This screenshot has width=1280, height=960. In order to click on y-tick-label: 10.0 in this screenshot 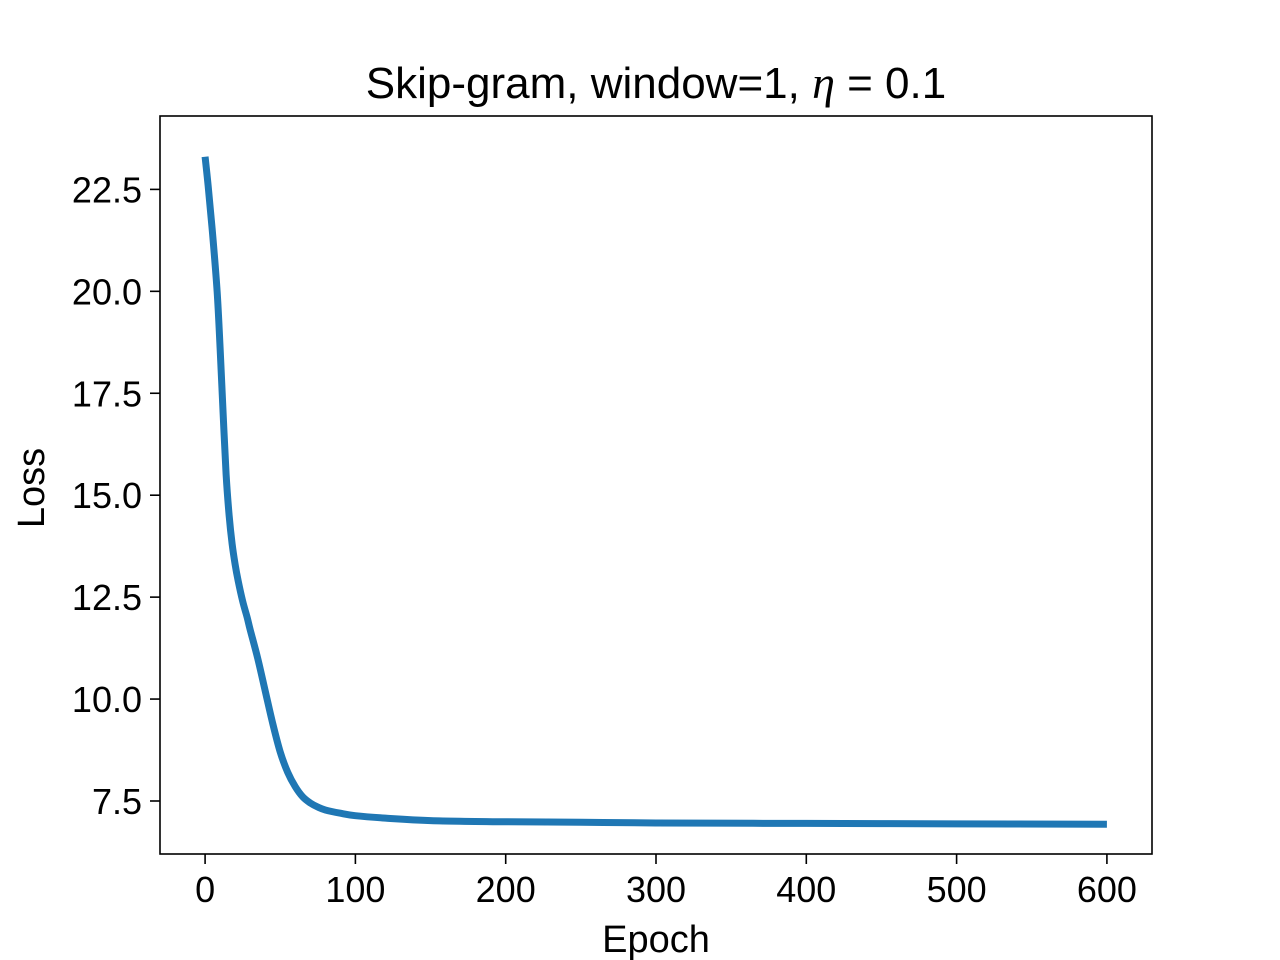, I will do `click(107, 699)`.